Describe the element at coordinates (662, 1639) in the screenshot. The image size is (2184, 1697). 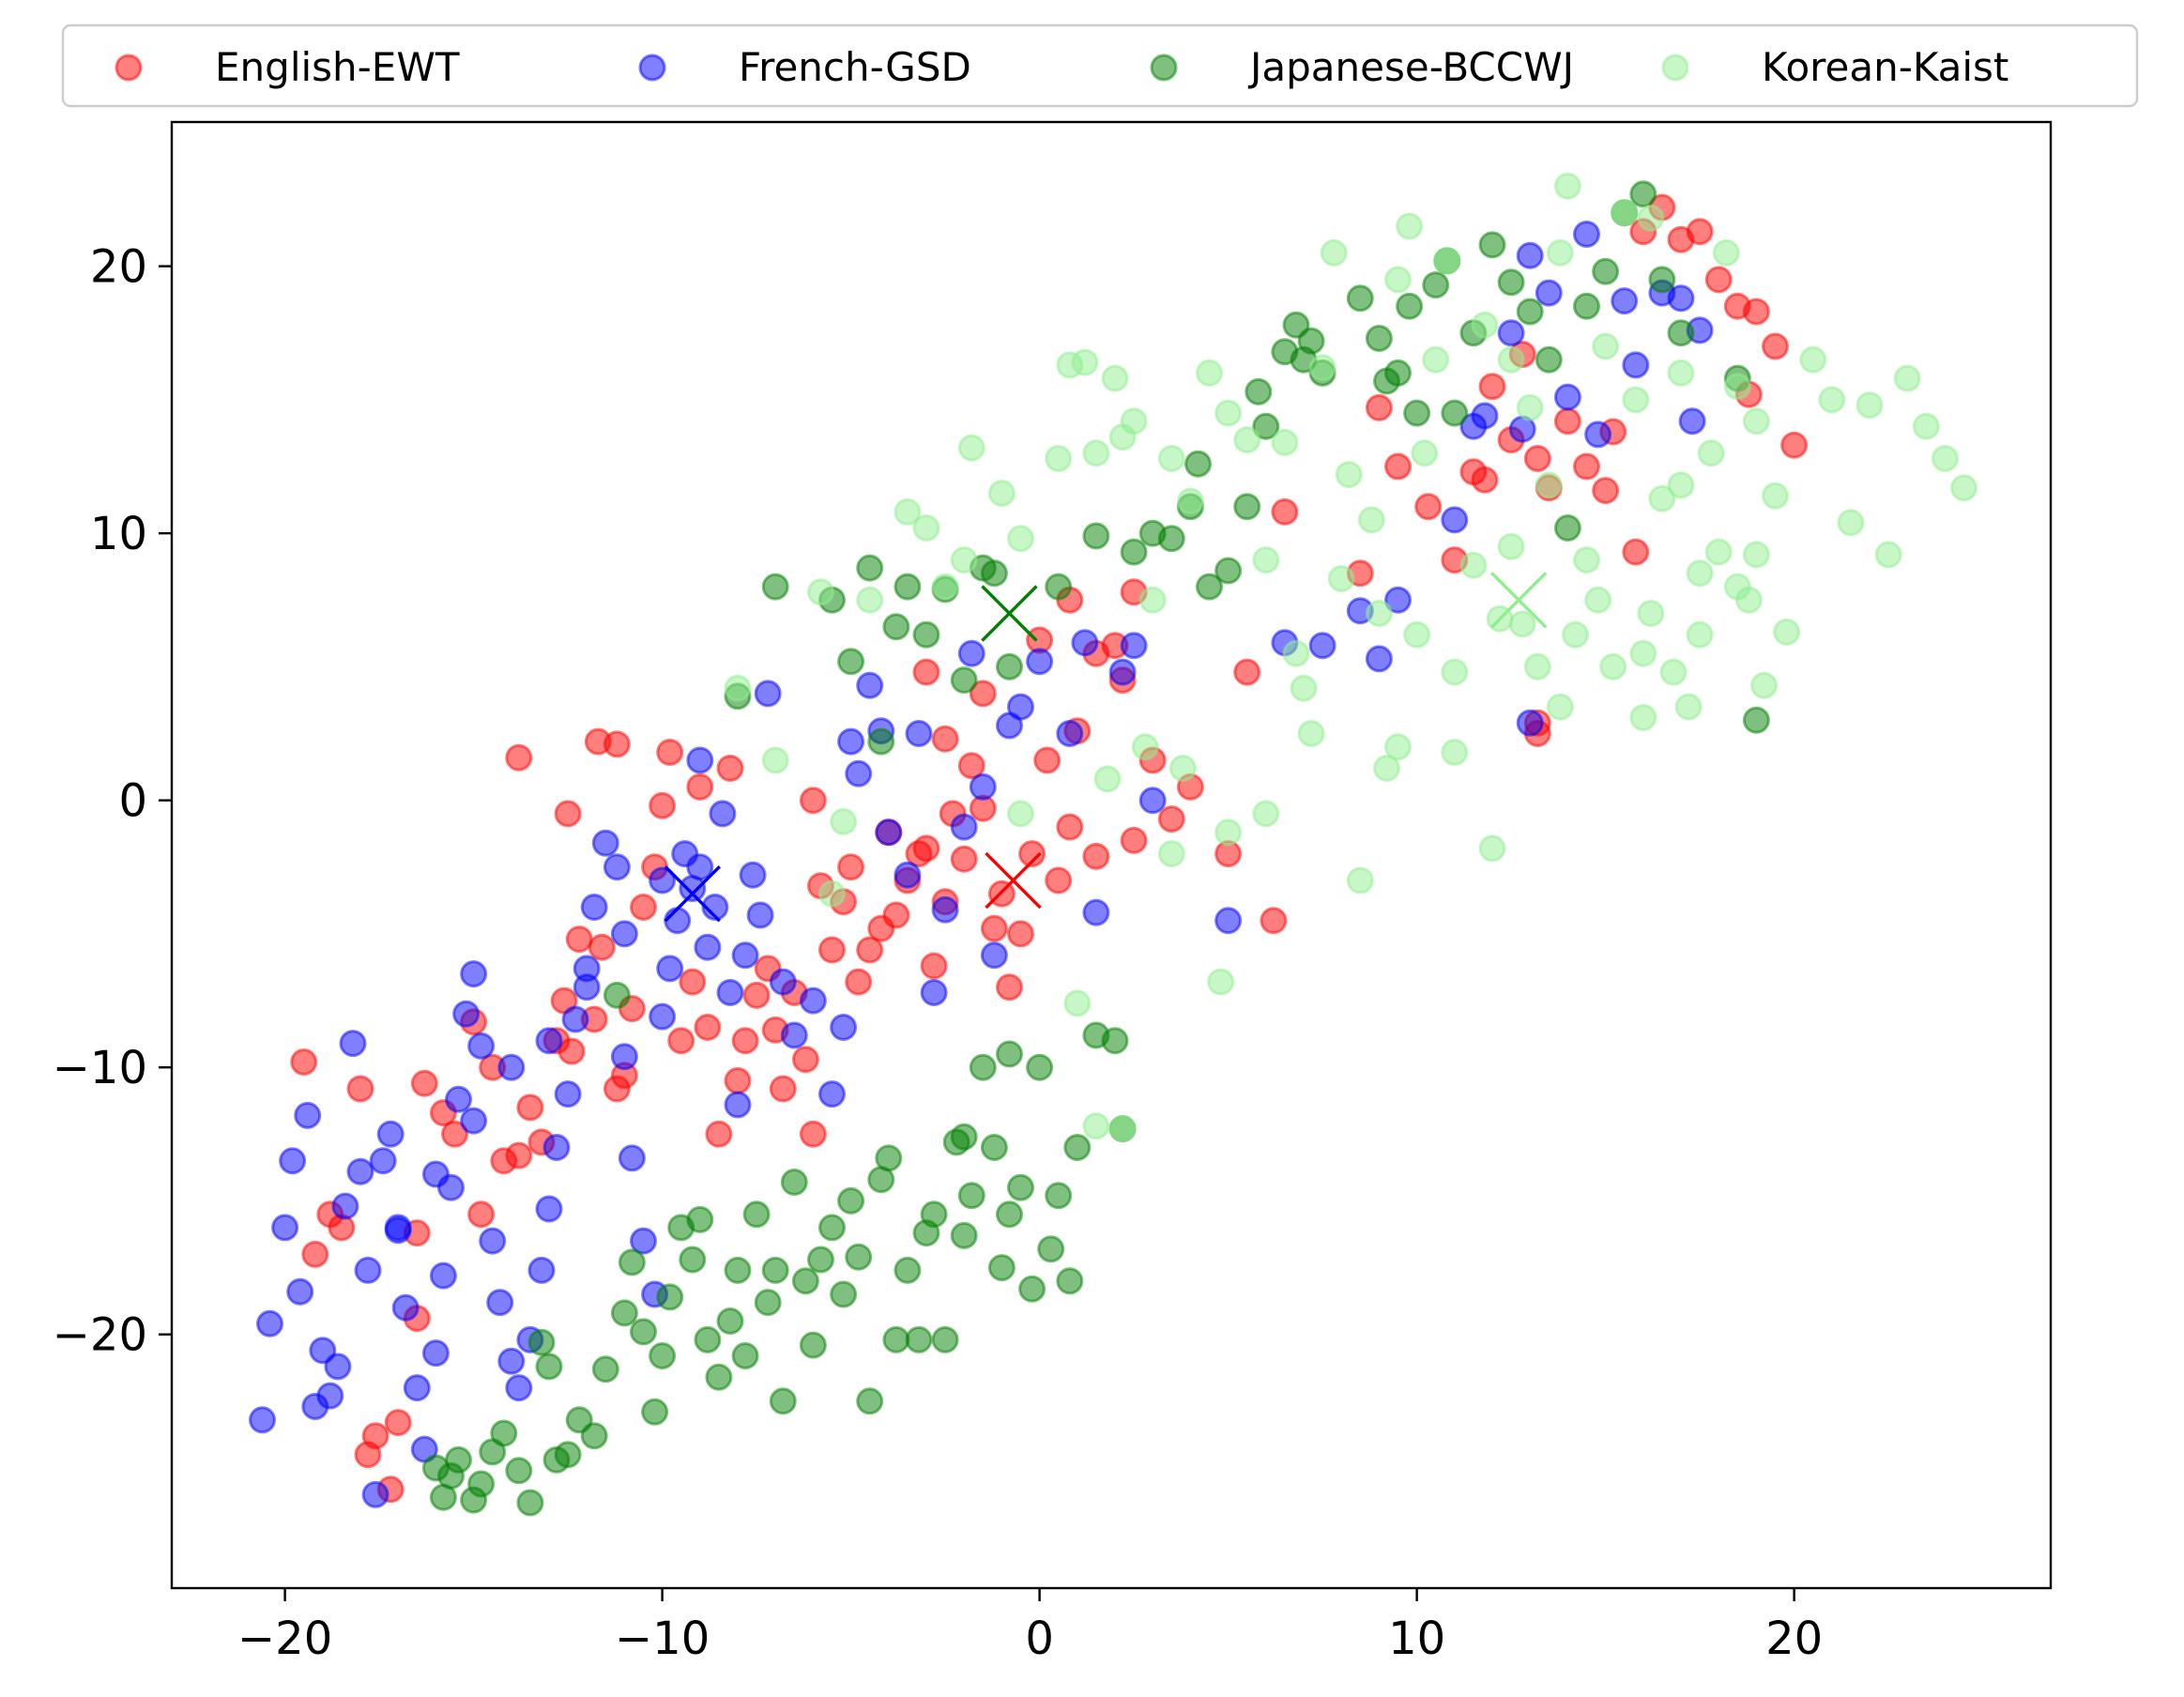
I see `x-tick-label: −10` at that location.